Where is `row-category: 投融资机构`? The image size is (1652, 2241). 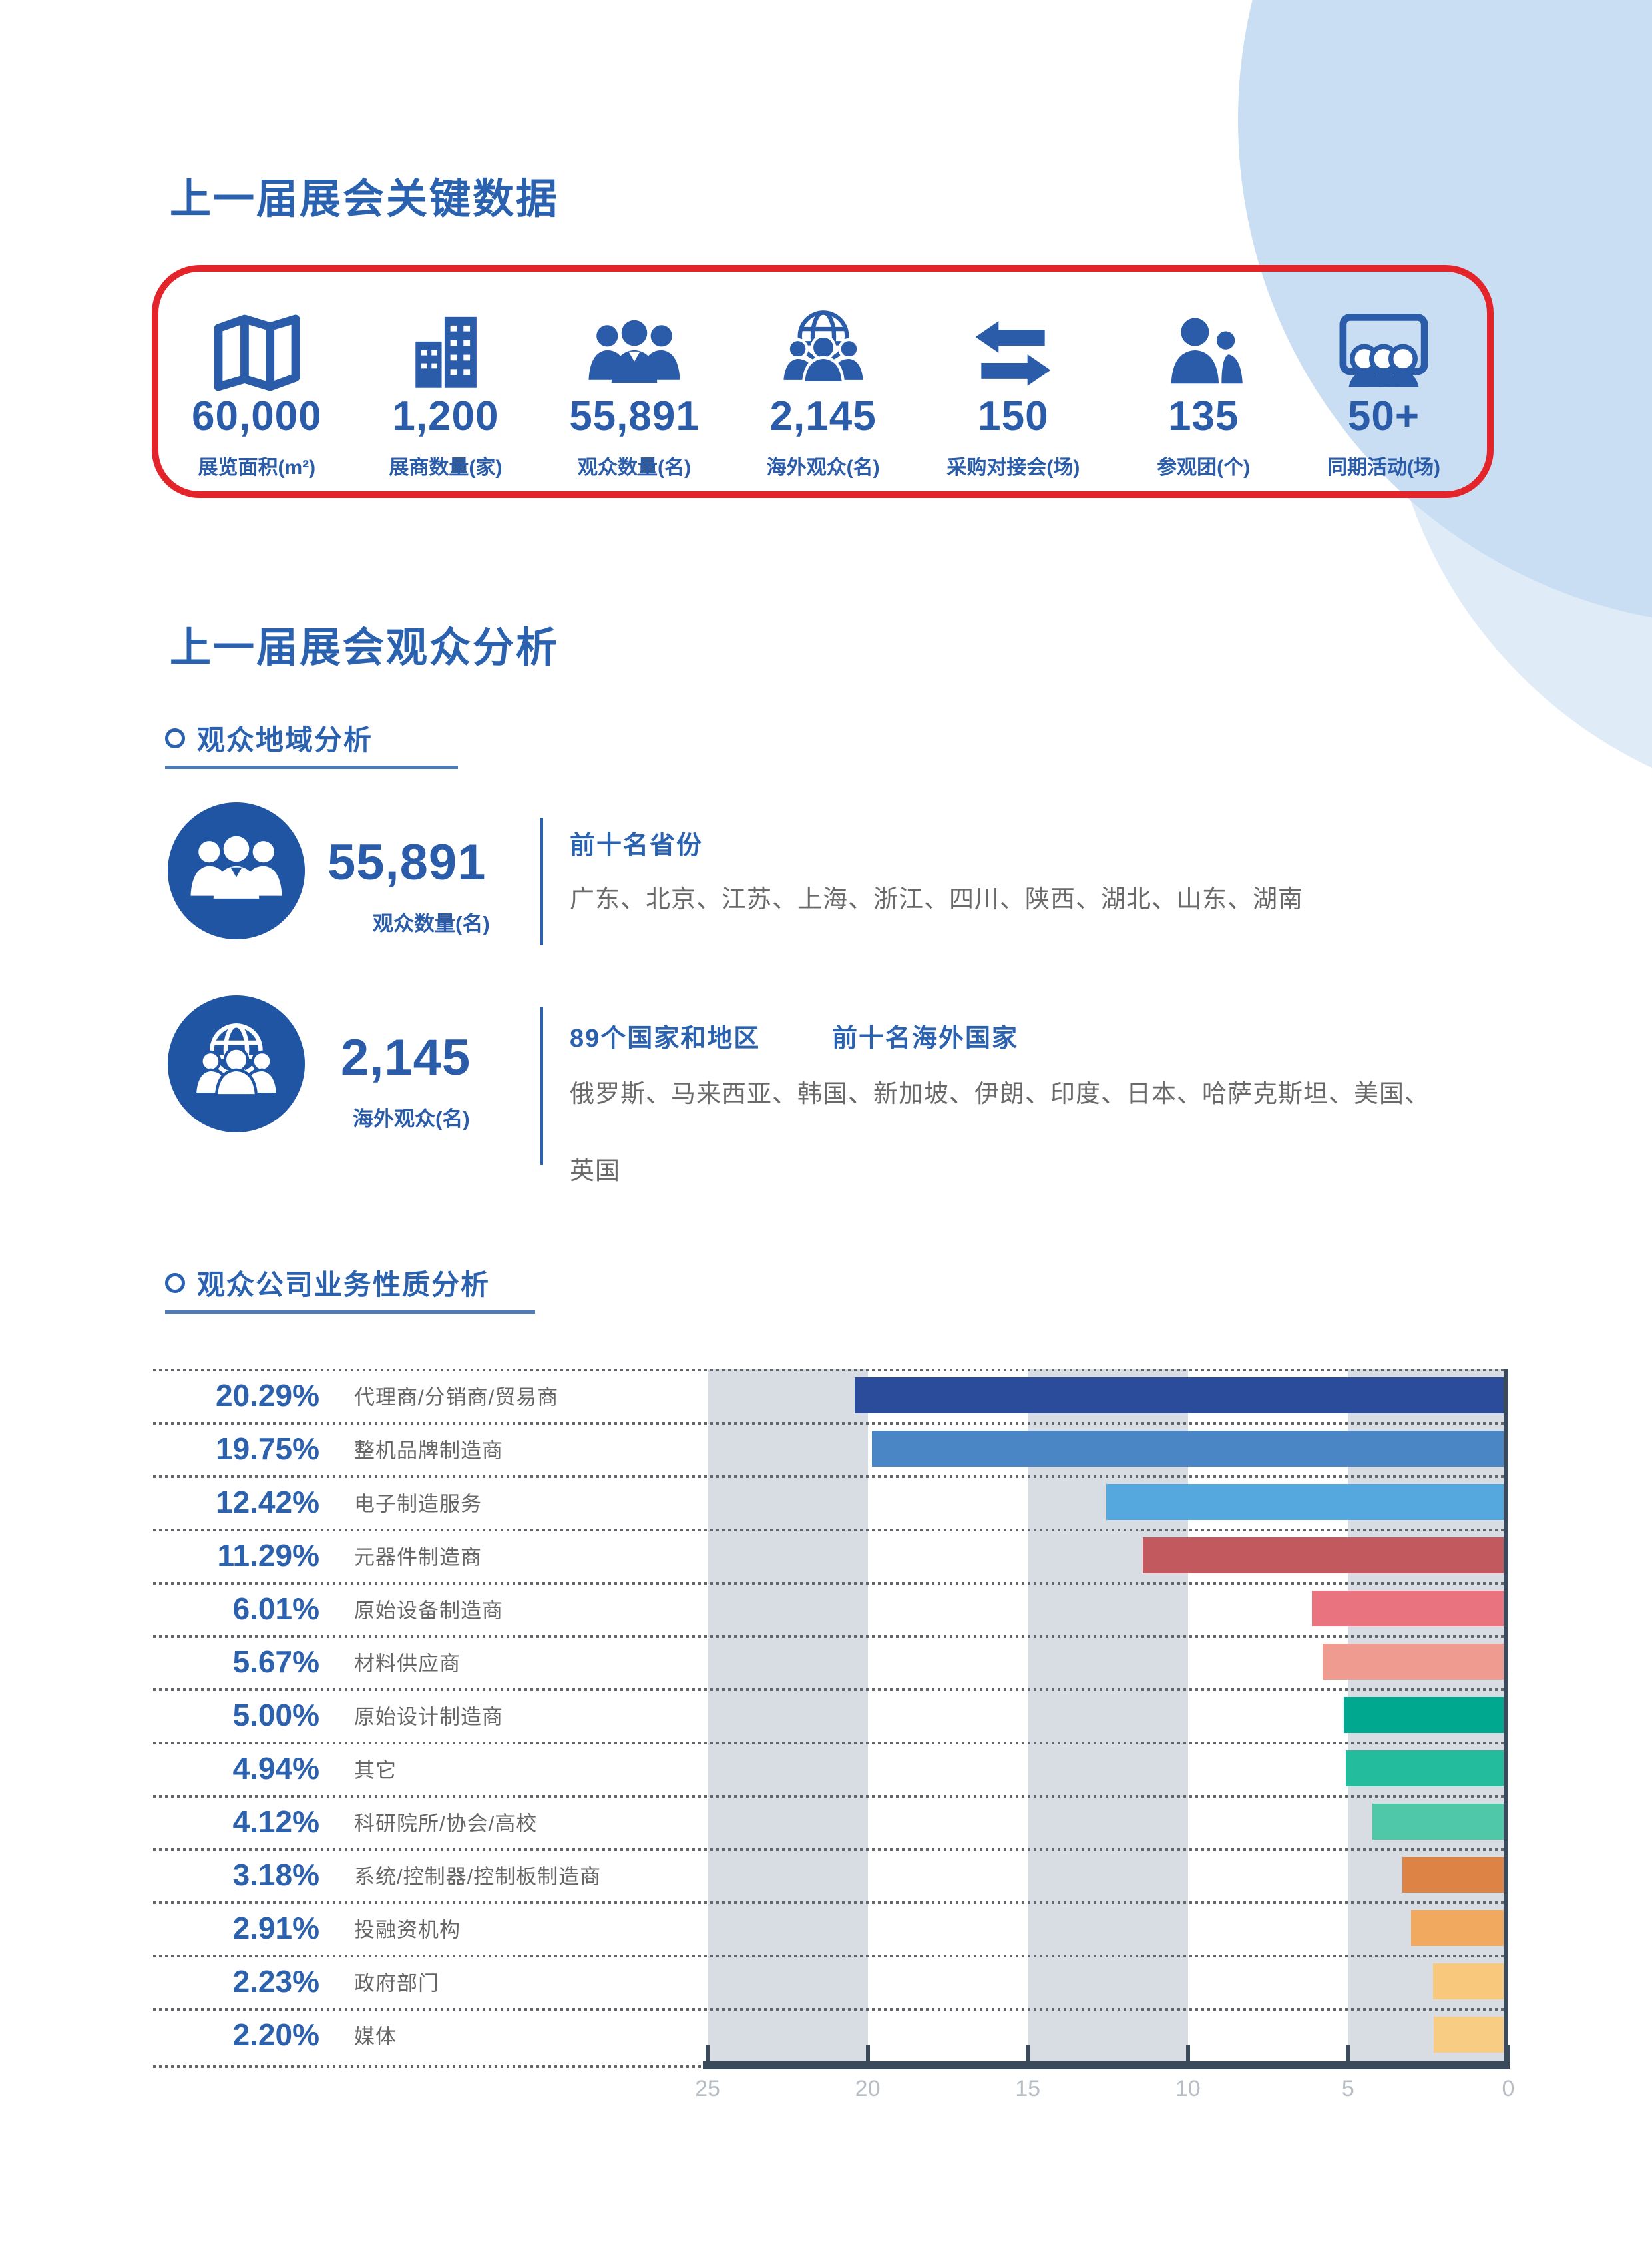
row-category: 投融资机构 is located at coordinates (407, 1930).